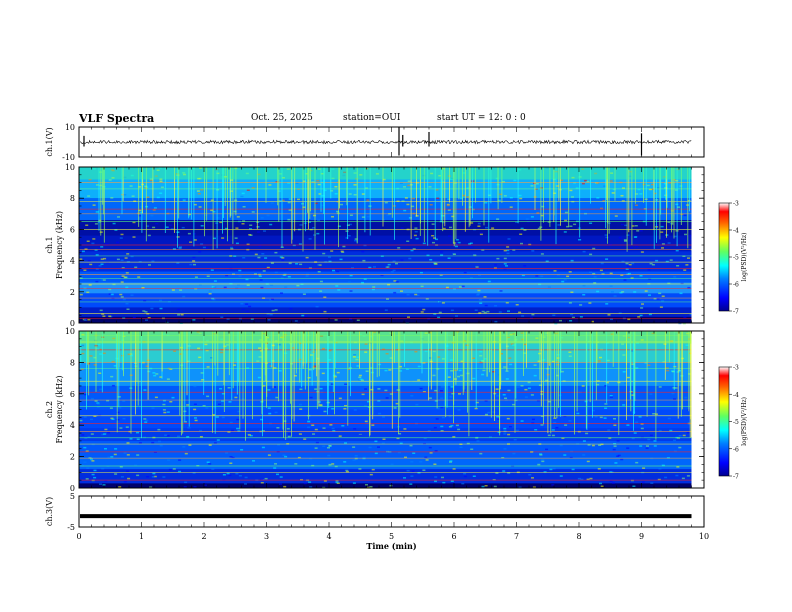  Describe the element at coordinates (744, 257) in the screenshot. I see `ch1-spectrogram-colorbar-label: log(PSD)(V²/Hz)` at that location.